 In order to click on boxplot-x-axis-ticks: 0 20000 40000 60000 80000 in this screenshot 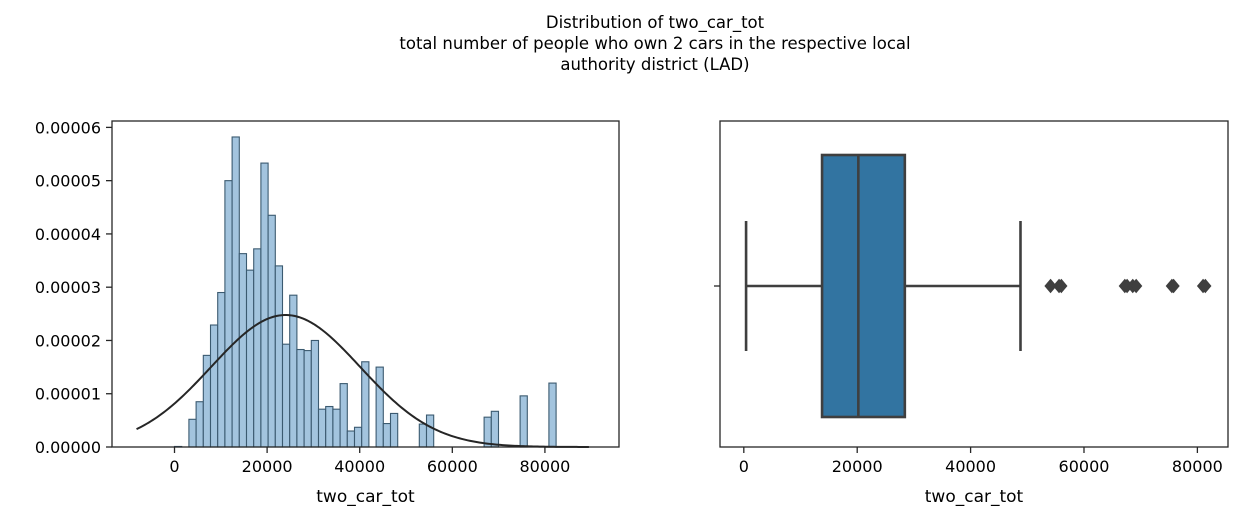, I will do `click(981, 461)`.